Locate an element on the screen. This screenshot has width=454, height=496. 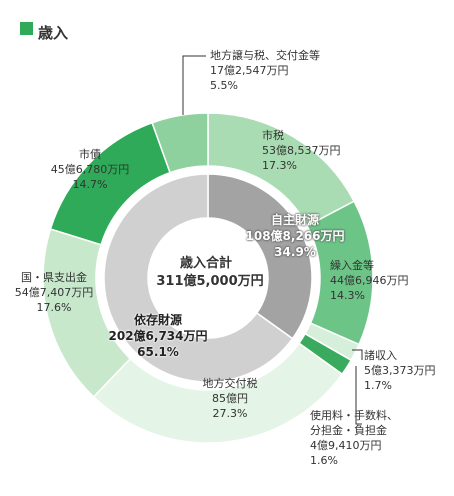
label-line: 依存財源 is located at coordinates (158, 320).